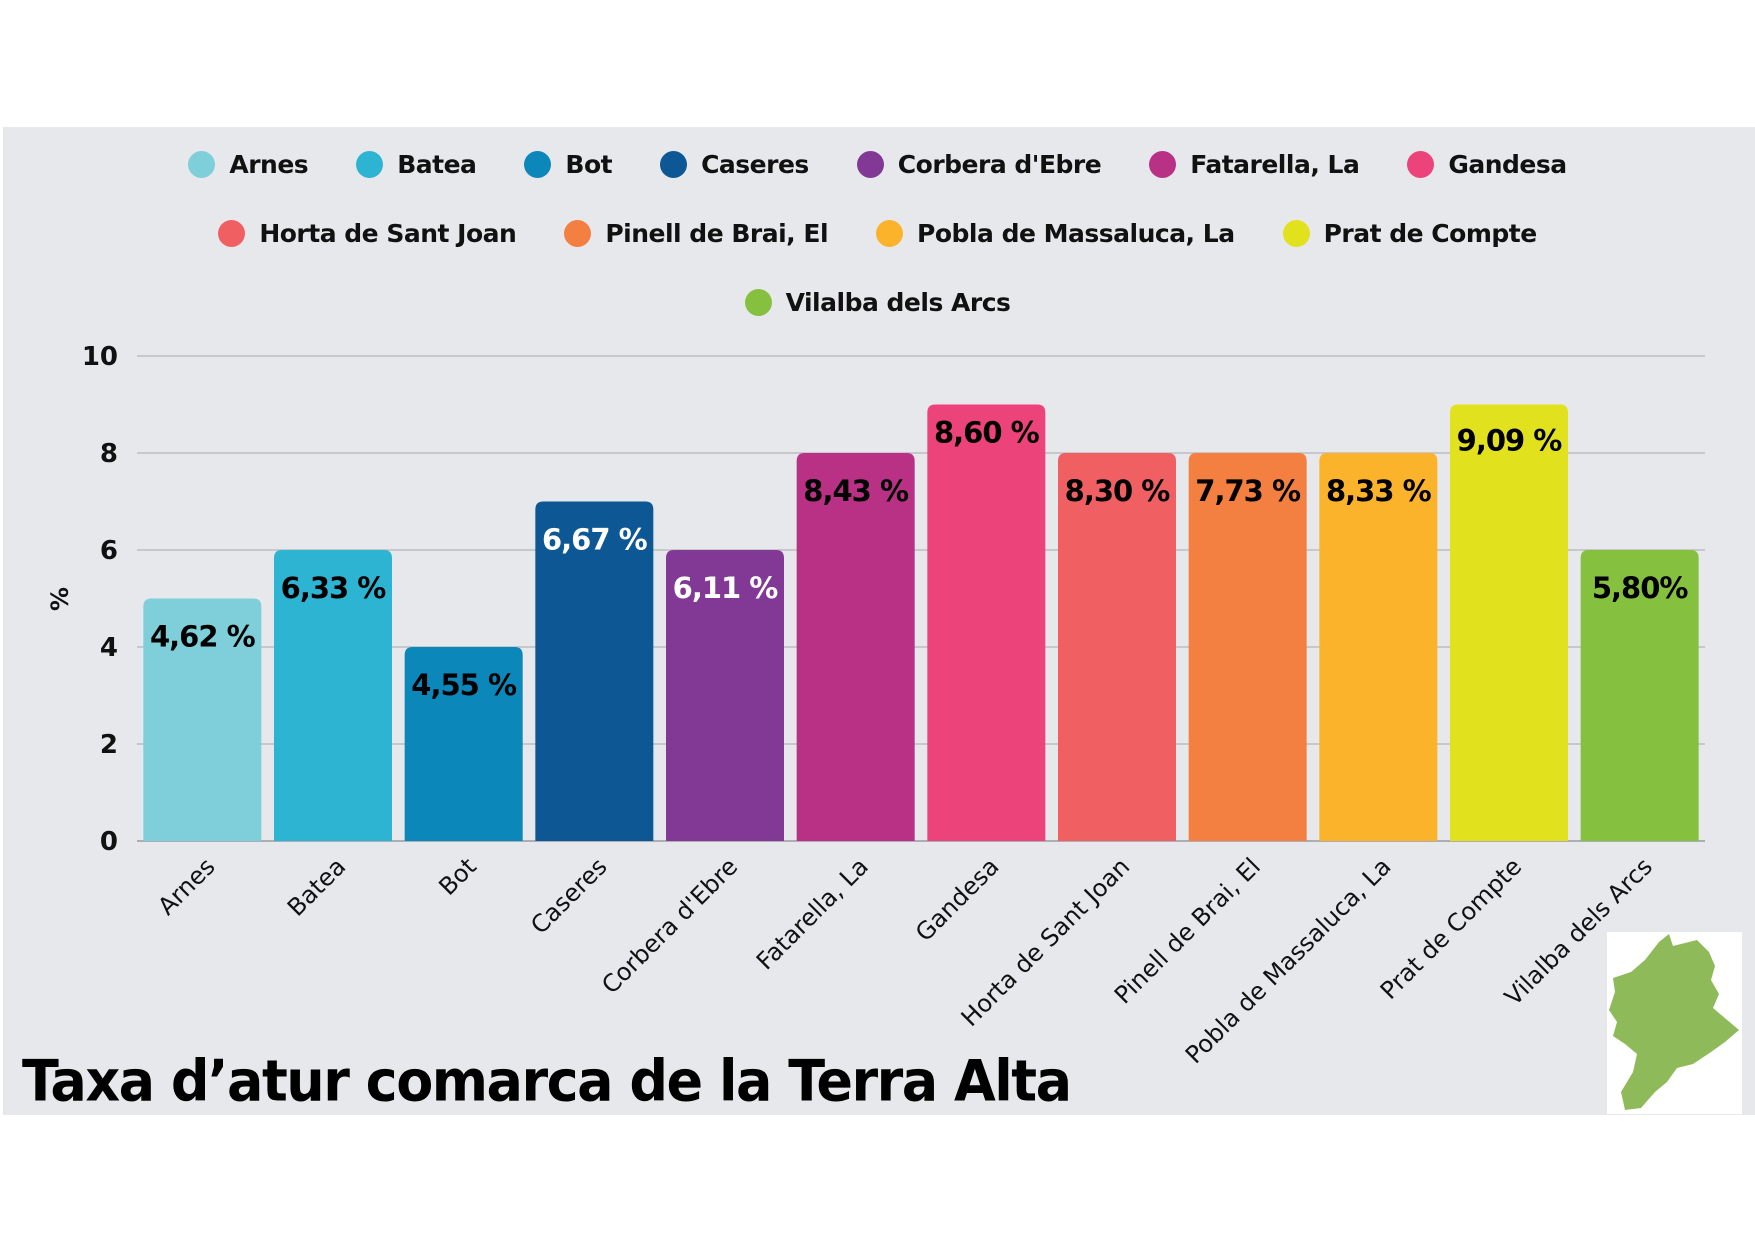 This screenshot has width=1755, height=1241. What do you see at coordinates (999, 164) in the screenshot?
I see `legend-label: Corbera d'Ebre` at bounding box center [999, 164].